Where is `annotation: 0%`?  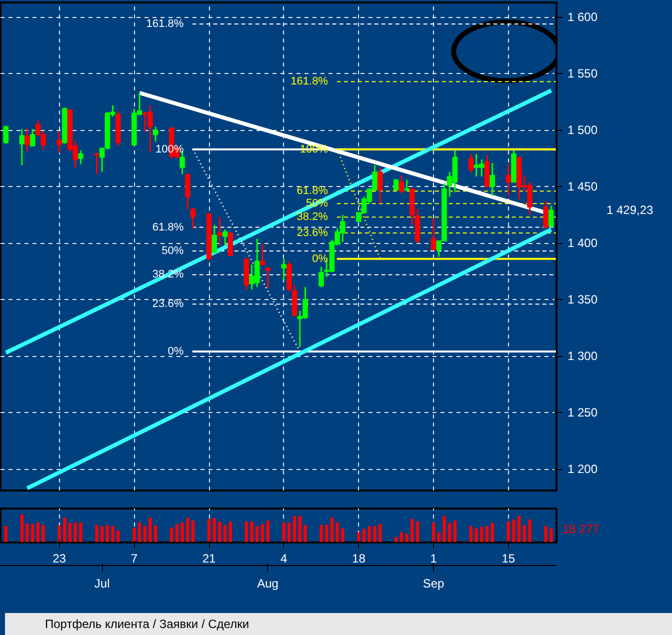
annotation: 0% is located at coordinates (176, 352).